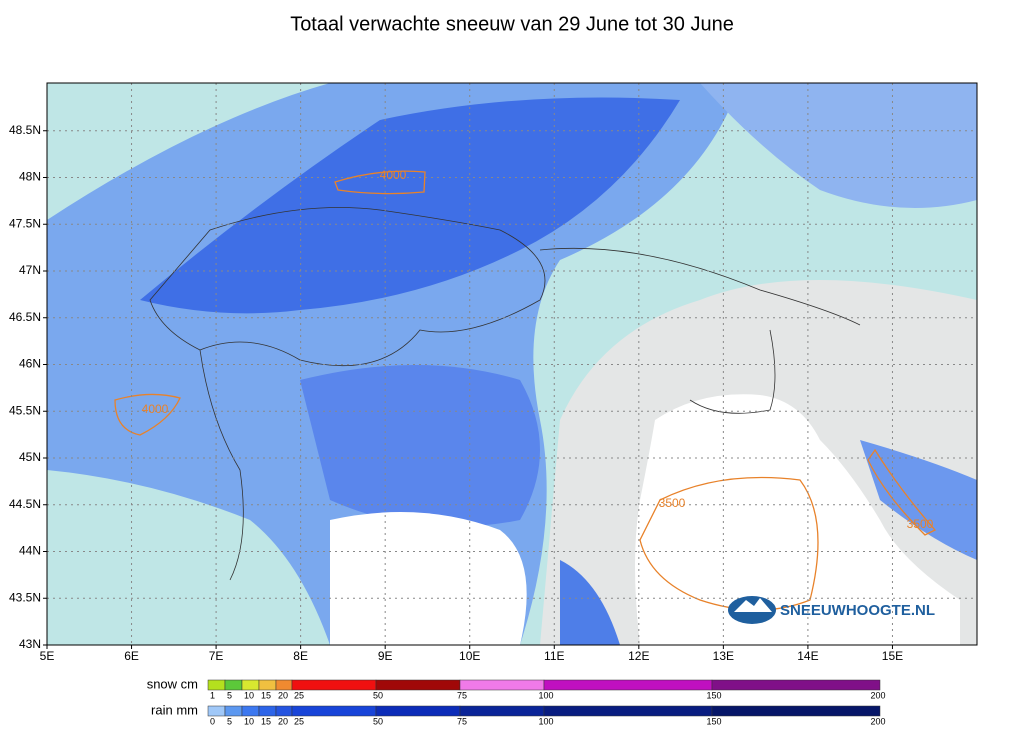  I want to click on lat-label: 43N, so click(30, 644).